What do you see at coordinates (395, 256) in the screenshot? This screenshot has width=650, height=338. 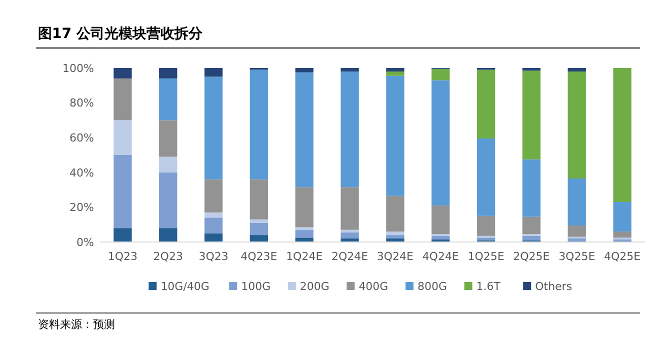 I see `x-tick-label: 3Q24E` at bounding box center [395, 256].